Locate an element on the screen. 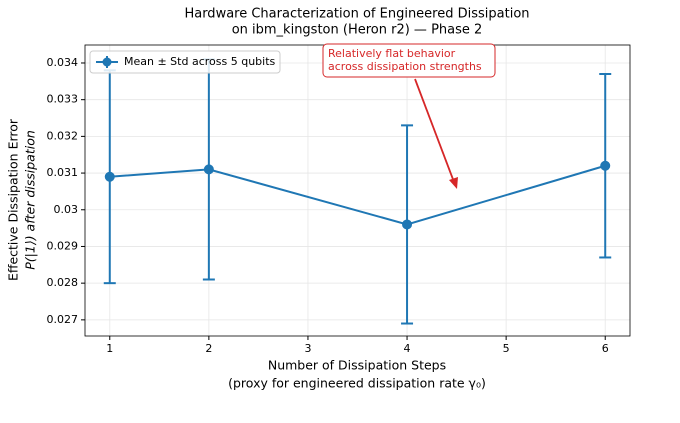 The height and width of the screenshot is (423, 680). x-tick-label: 2 is located at coordinates (208, 348).